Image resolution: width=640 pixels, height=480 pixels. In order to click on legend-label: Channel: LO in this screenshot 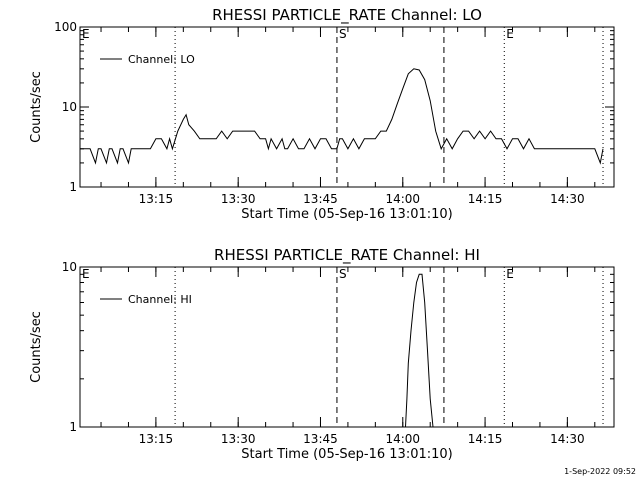, I will do `click(161, 59)`.